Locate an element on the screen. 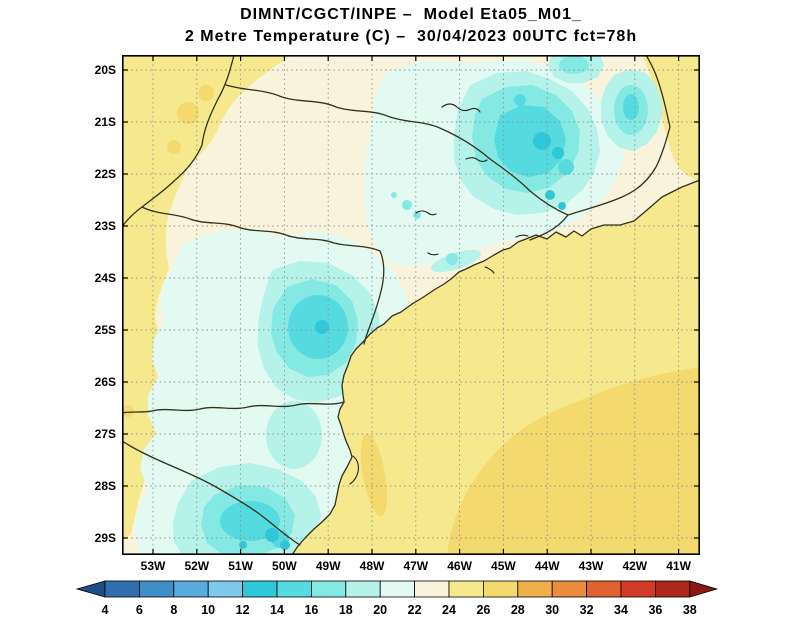 This screenshot has height=618, width=800. lon-label-41W: 41W is located at coordinates (678, 566).